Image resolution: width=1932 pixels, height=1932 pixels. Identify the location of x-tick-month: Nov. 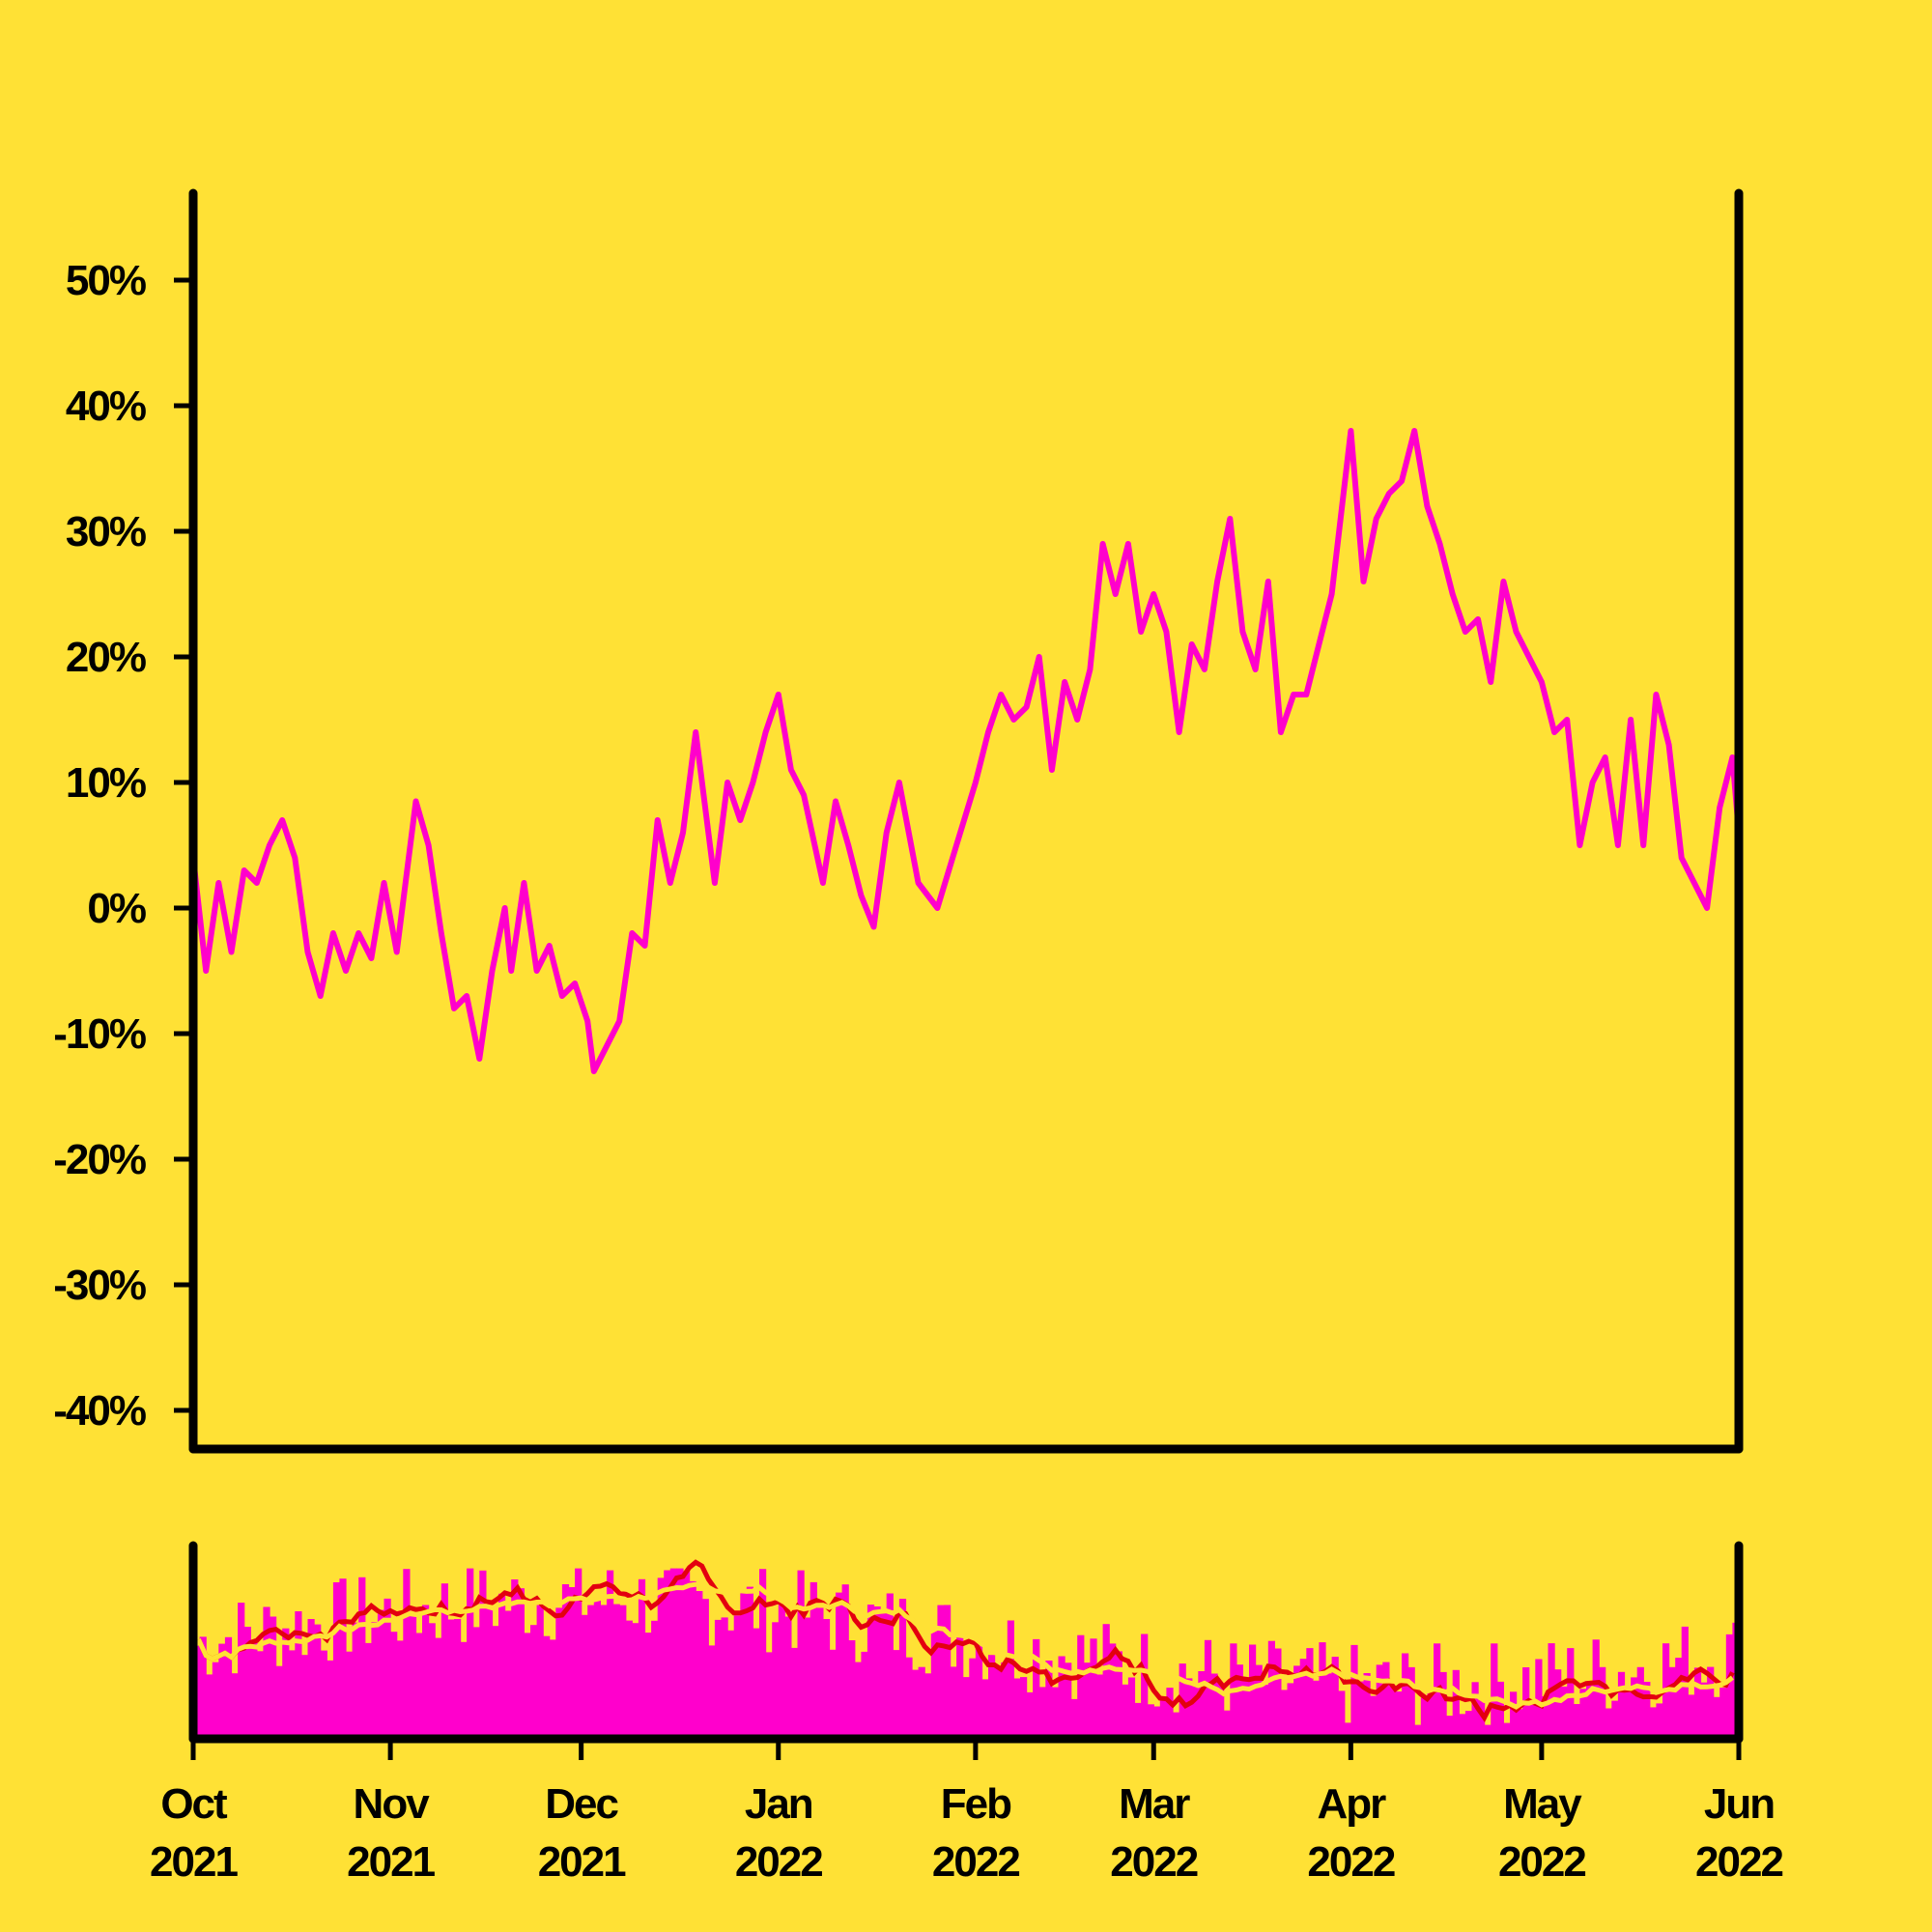
(392, 1804).